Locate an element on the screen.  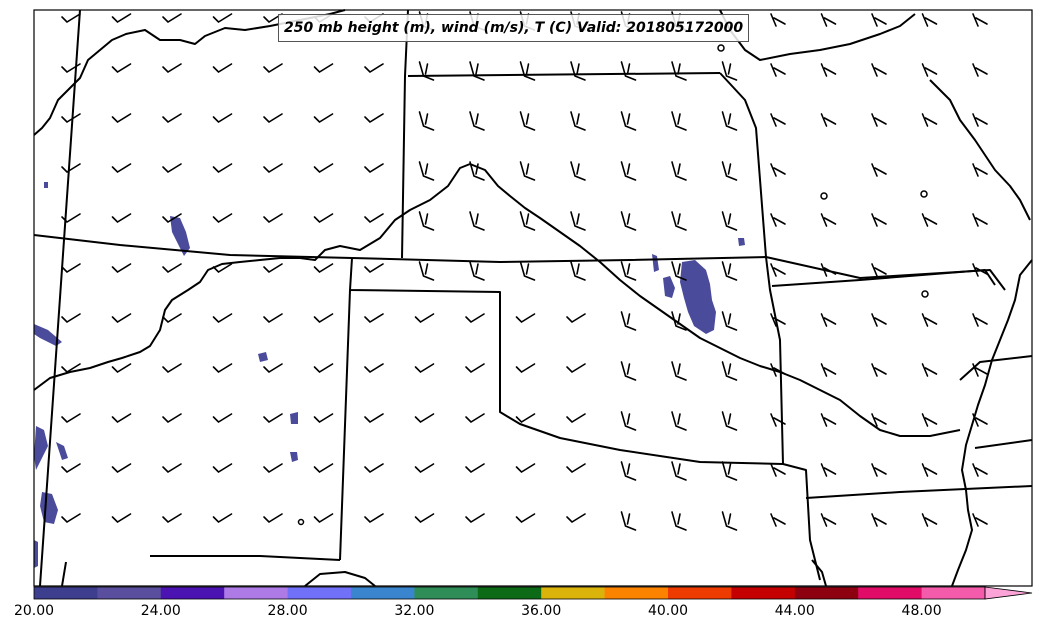
colorbar-extend-arrow is located at coordinates (1008, 593).